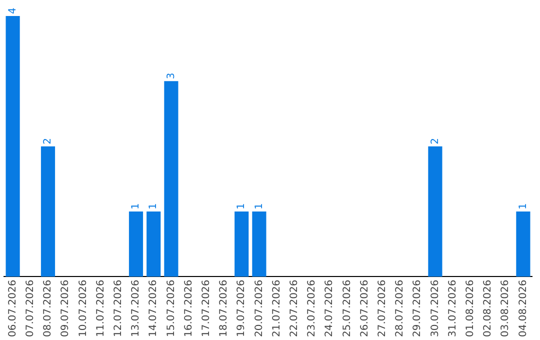  I want to click on data-label: 3, so click(171, 76).